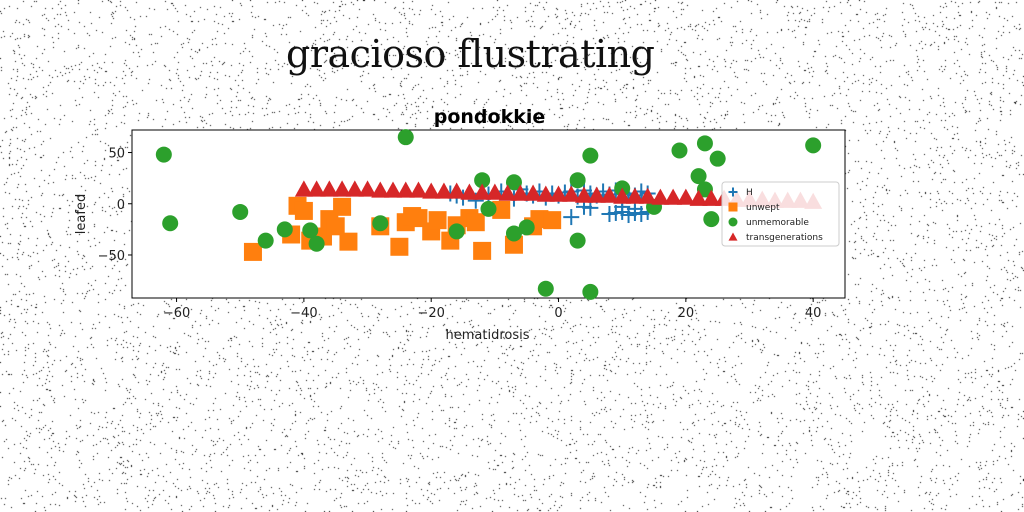  I want to click on x-axis-ticks: −60 −40 −20 0 20 40, so click(492, 309).